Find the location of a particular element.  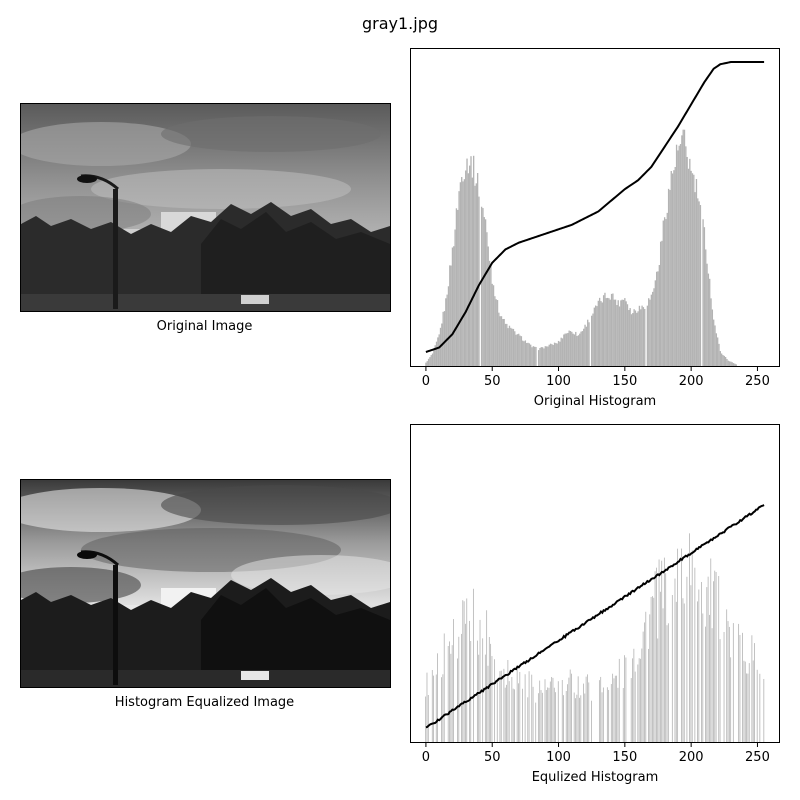

original-image-graphic is located at coordinates (205, 207).